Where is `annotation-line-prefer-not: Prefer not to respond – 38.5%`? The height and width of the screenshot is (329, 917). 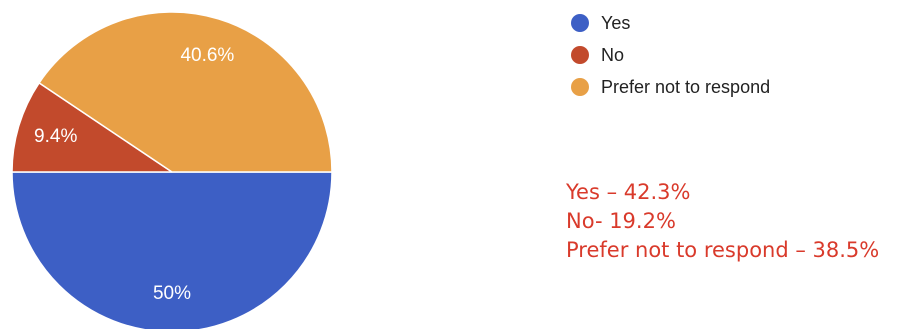 annotation-line-prefer-not: Prefer not to respond – 38.5% is located at coordinates (723, 250).